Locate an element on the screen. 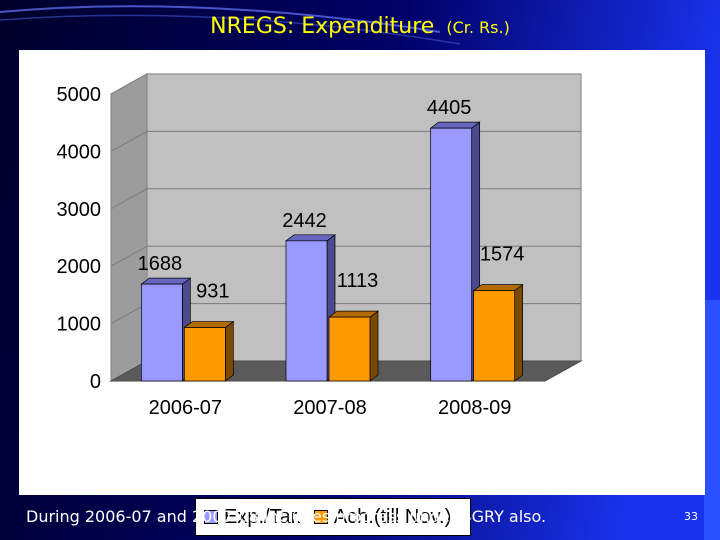 This screenshot has height=540, width=720. y-axis-ticks: 0 1000 2000 3000 4000 5000 is located at coordinates (79, 238).